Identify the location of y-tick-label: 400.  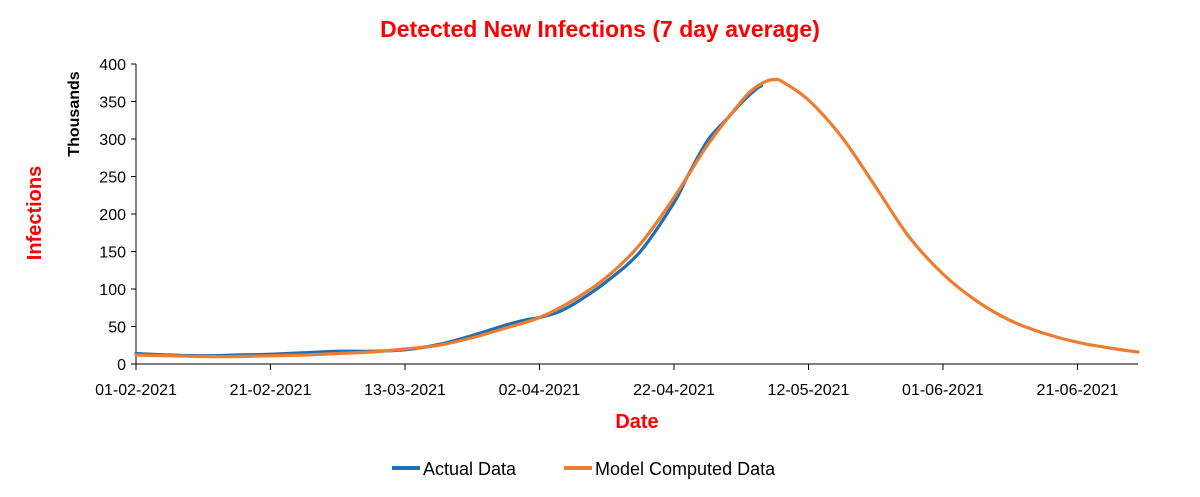
(112, 65).